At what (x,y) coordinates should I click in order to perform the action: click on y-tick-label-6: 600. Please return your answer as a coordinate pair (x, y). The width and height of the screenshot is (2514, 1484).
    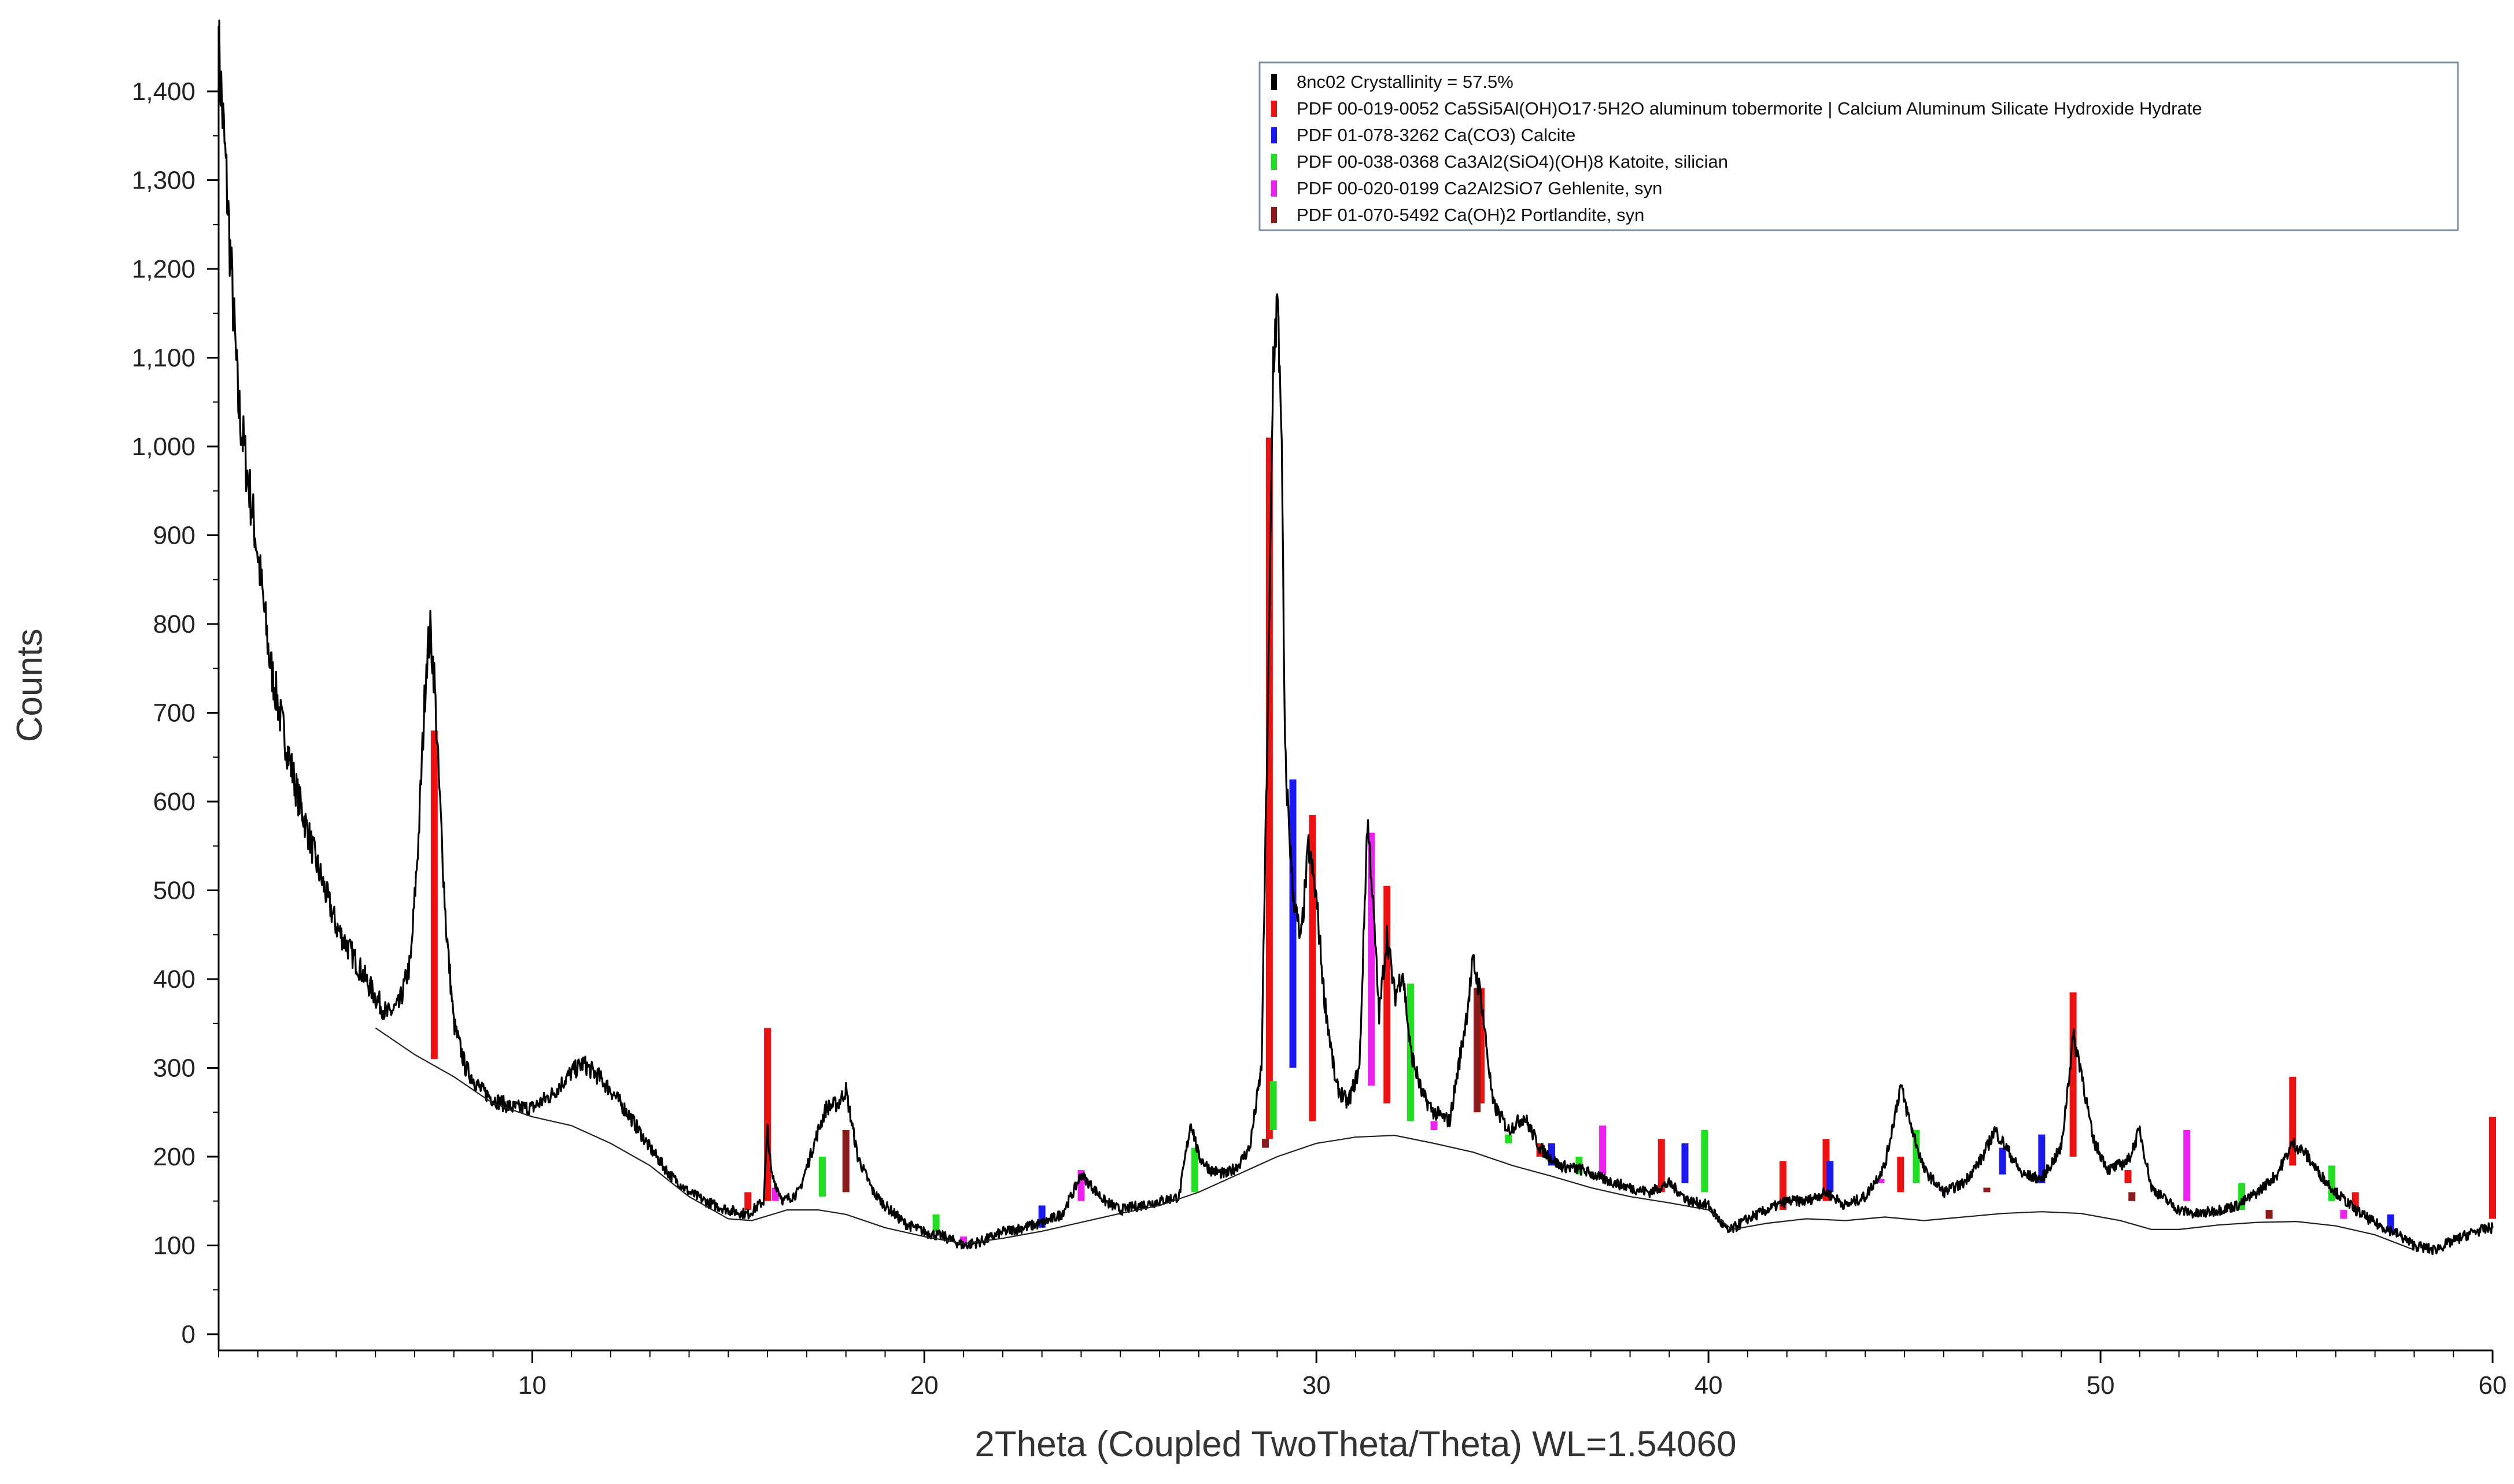
    Looking at the image, I should click on (174, 802).